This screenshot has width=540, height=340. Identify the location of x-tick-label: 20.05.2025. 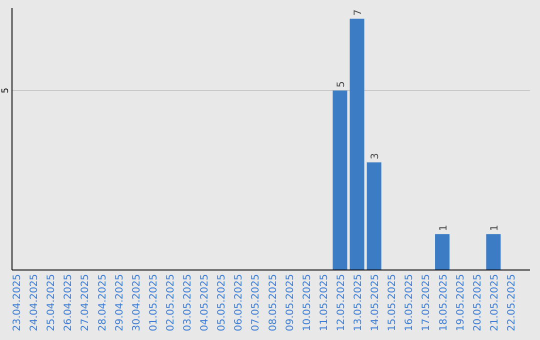
(478, 303).